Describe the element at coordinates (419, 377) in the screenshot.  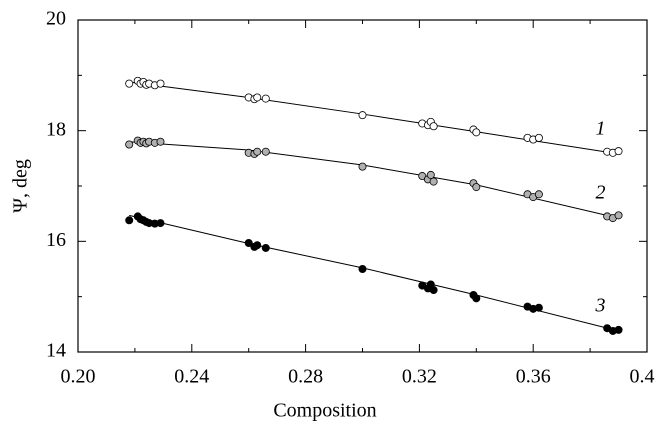
I see `x-tick-label: 0.32` at that location.